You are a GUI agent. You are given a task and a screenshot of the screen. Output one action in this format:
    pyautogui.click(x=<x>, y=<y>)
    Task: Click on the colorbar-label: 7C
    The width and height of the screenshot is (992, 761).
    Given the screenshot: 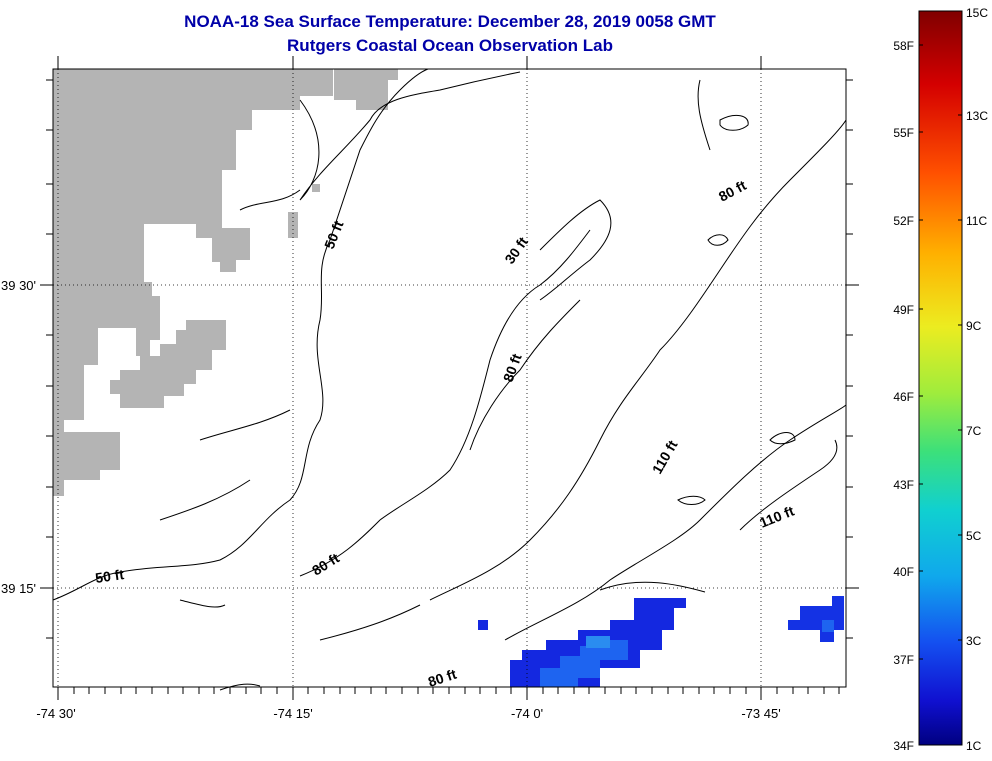 What is the action you would take?
    pyautogui.click(x=974, y=431)
    